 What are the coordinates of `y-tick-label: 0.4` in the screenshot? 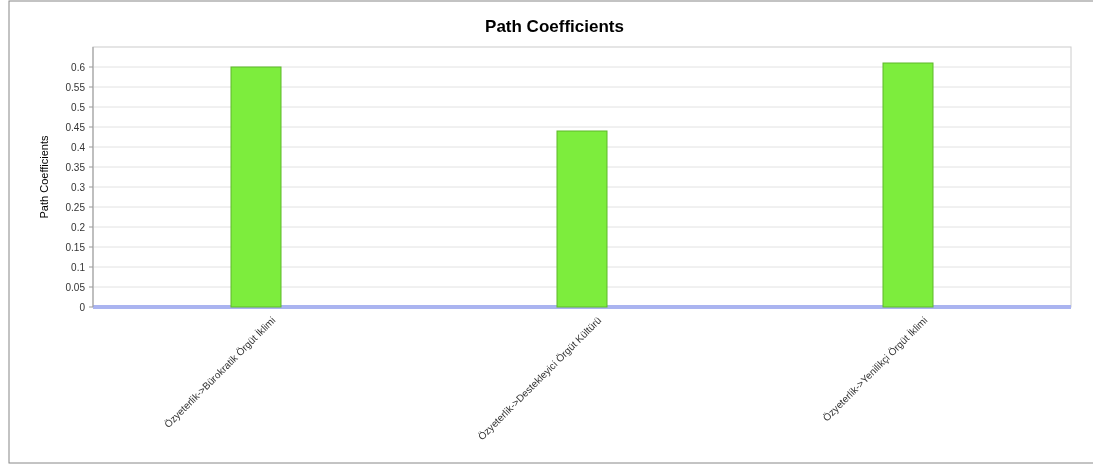 It's located at (78, 147).